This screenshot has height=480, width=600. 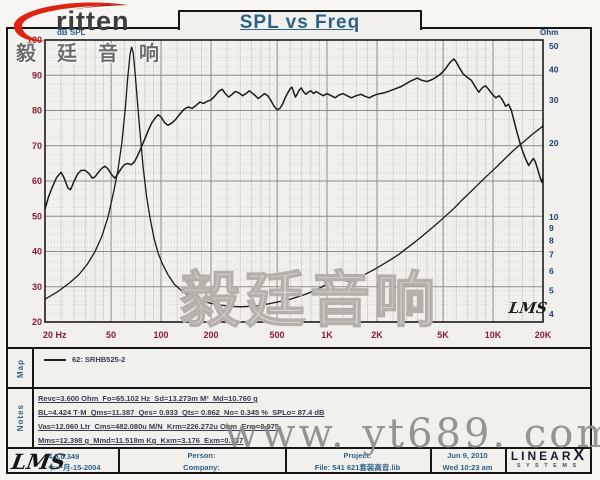 I want to click on brand-name: ritten, so click(x=93, y=21).